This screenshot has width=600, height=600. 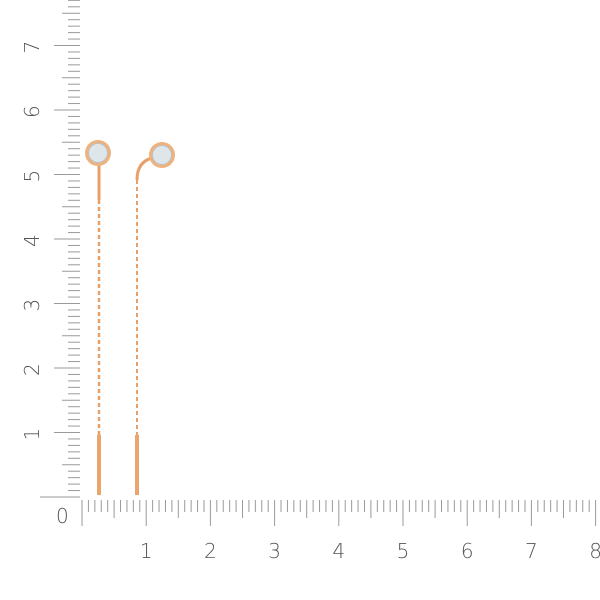 What do you see at coordinates (32, 369) in the screenshot?
I see `vertical-label: 2` at bounding box center [32, 369].